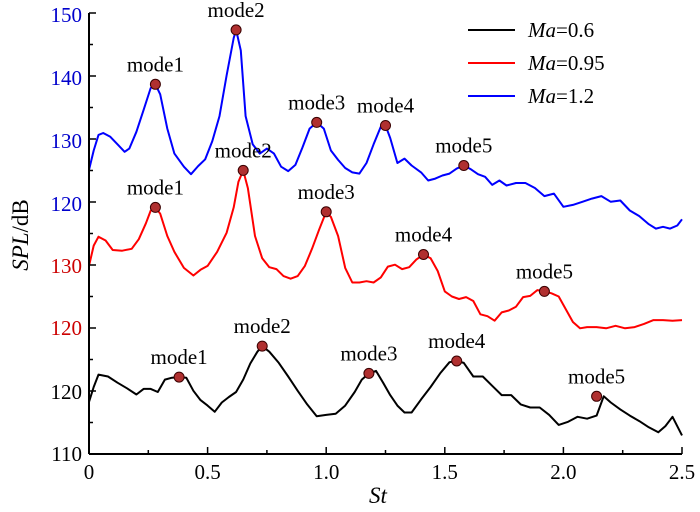  I want to click on peak-label-ma-0-6-mode3: mode3, so click(368, 353).